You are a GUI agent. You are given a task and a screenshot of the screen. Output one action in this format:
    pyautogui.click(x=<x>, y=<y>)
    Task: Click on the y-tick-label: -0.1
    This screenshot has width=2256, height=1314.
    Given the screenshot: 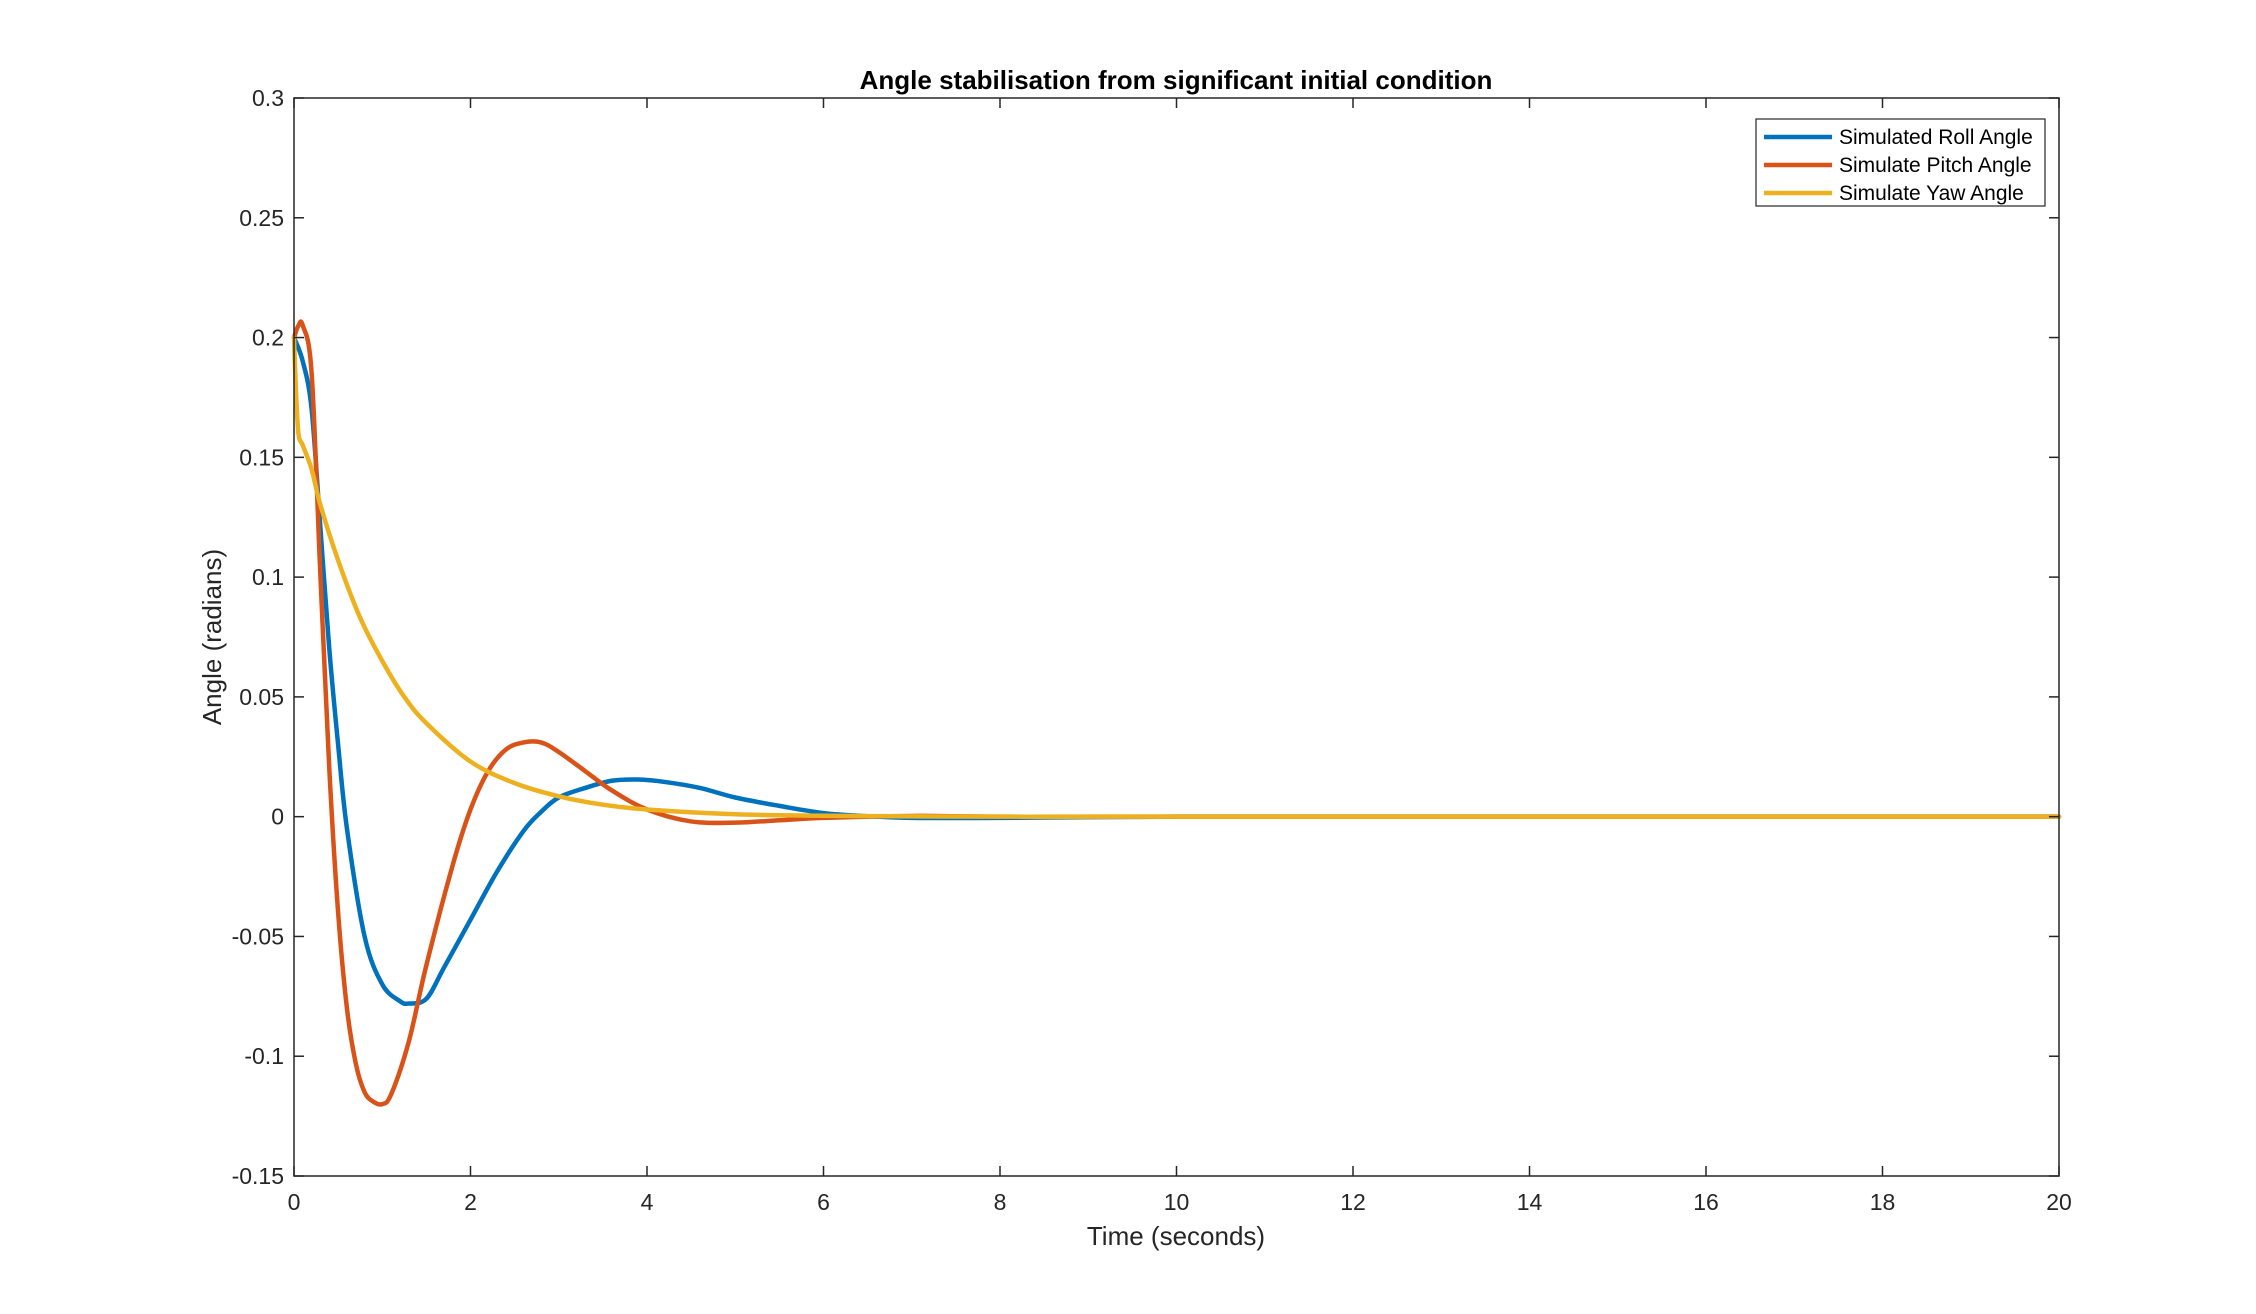 What is the action you would take?
    pyautogui.click(x=264, y=1056)
    